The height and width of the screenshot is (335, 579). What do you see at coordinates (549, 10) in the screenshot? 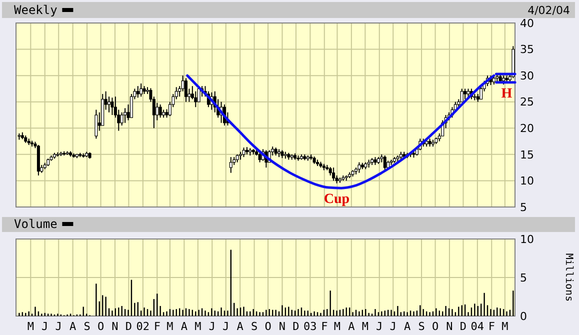
I see `text: 4/02/04` at bounding box center [549, 10].